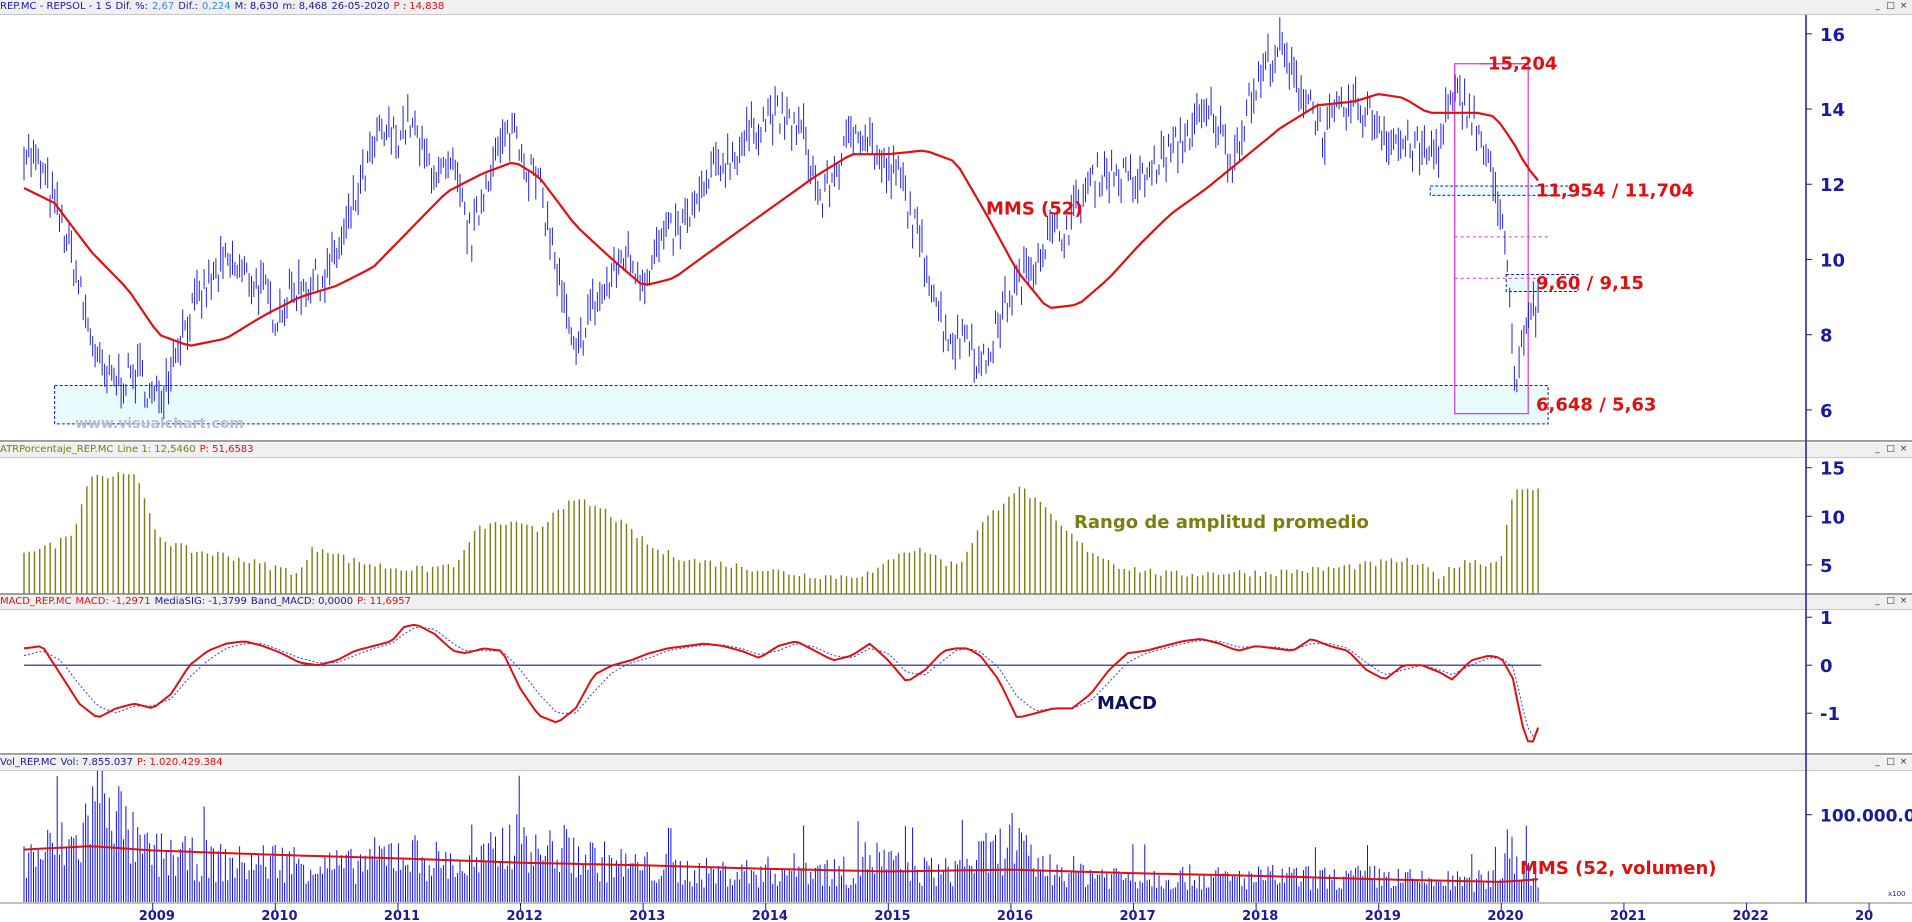  Describe the element at coordinates (781, 864) in the screenshot. I see `volume-mms-line` at that location.